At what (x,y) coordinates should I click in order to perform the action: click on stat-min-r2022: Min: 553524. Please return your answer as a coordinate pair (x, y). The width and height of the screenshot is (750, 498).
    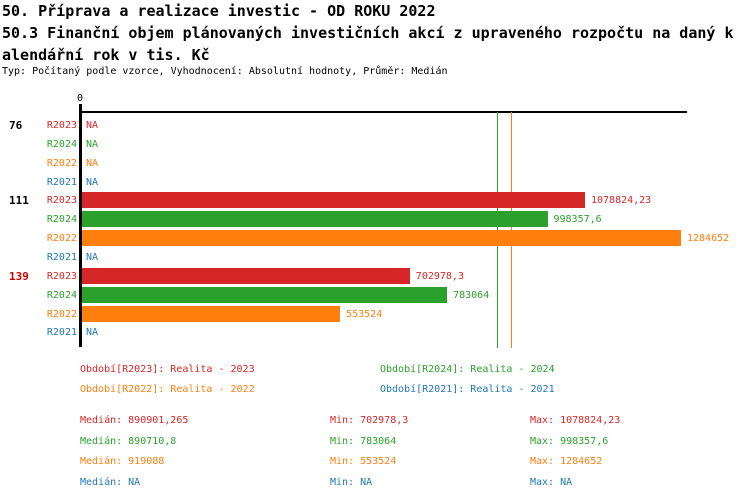
    Looking at the image, I should click on (363, 461).